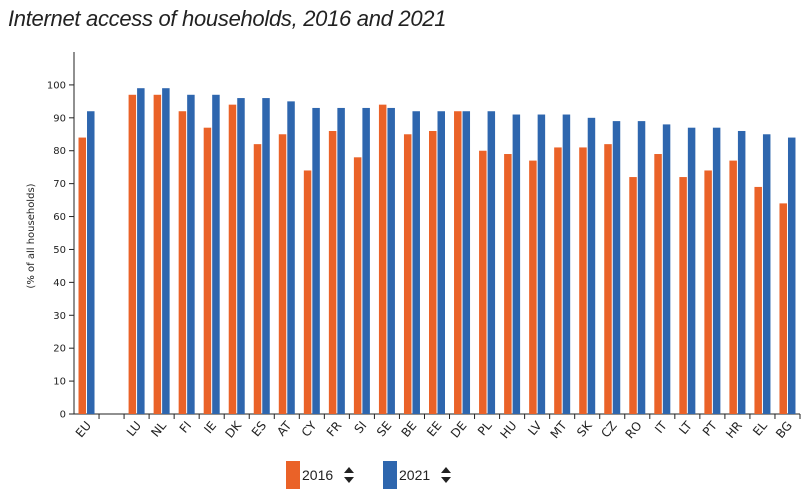 Image resolution: width=802 pixels, height=494 pixels. What do you see at coordinates (459, 430) in the screenshot?
I see `x-tick-label: DE` at bounding box center [459, 430].